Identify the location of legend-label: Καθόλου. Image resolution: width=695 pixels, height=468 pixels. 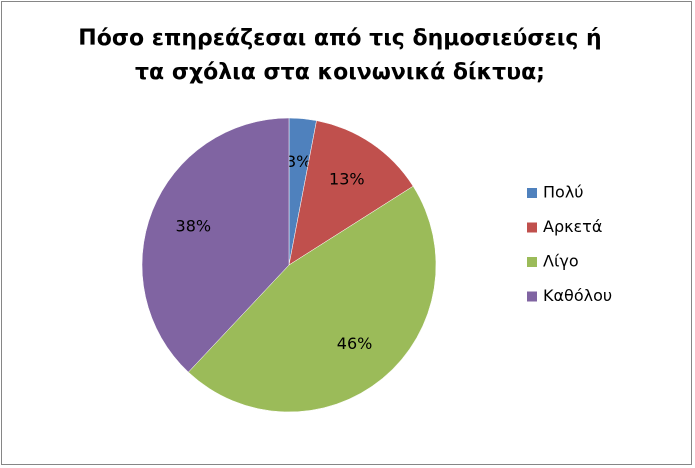
(577, 295).